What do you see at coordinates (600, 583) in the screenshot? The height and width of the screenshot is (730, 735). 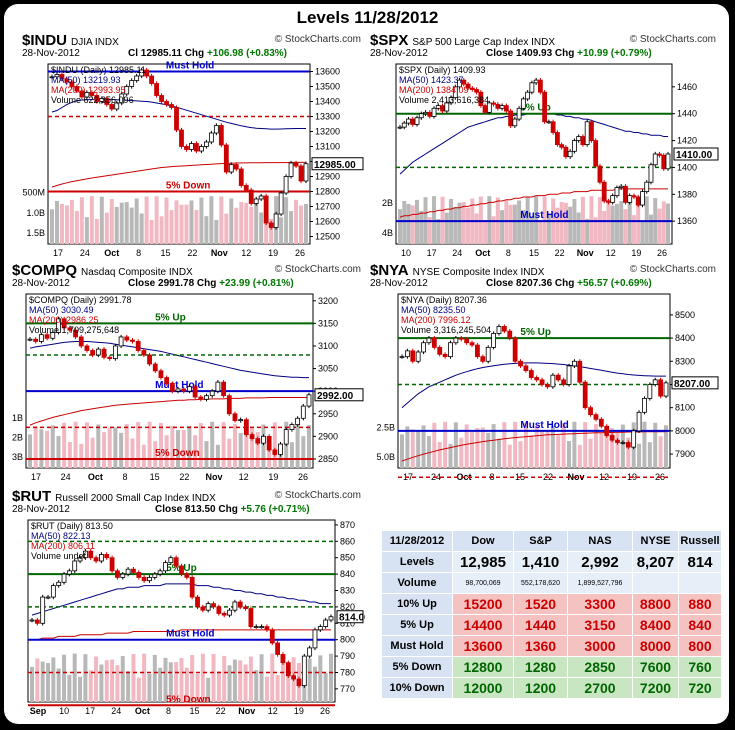 I see `table-cell: 1,899,527,796` at bounding box center [600, 583].